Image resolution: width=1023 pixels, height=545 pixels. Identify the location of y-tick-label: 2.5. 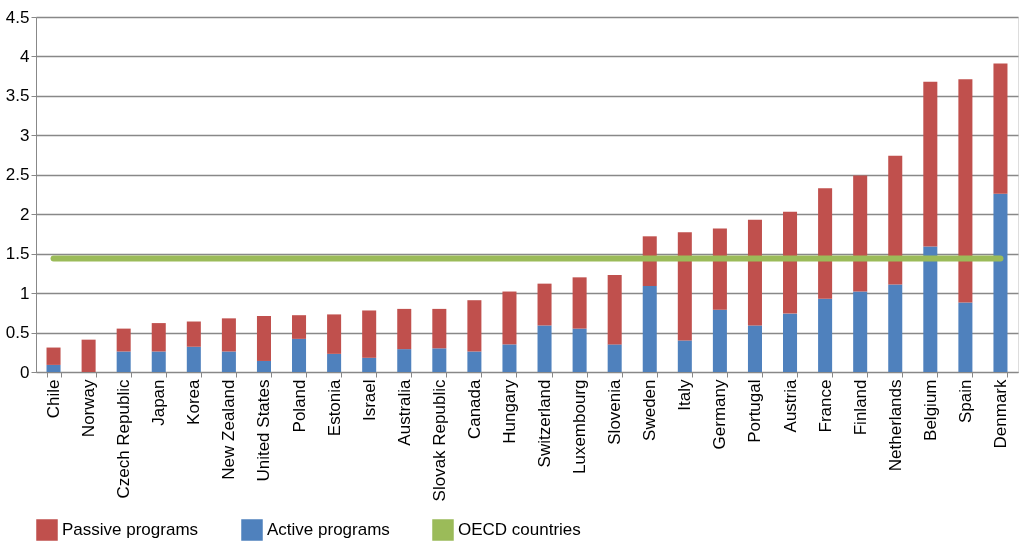
(17, 175).